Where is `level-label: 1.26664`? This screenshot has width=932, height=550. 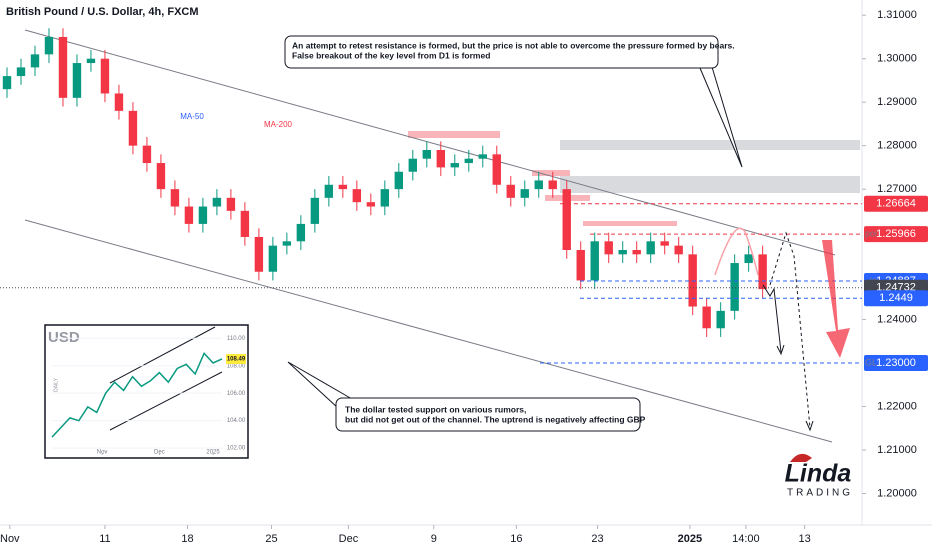 level-label: 1.26664 is located at coordinates (896, 204).